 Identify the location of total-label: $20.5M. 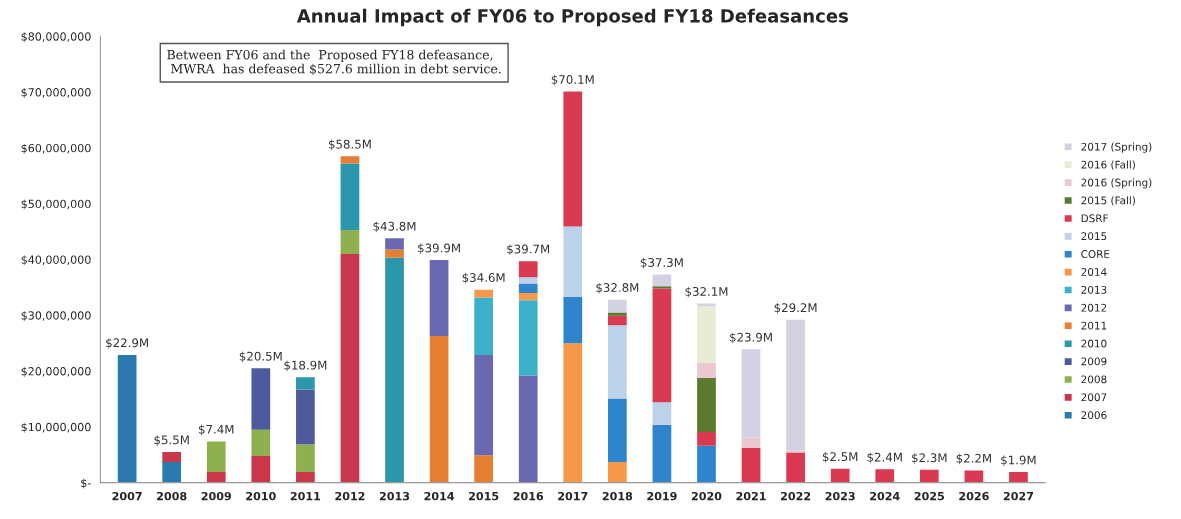
(260, 357).